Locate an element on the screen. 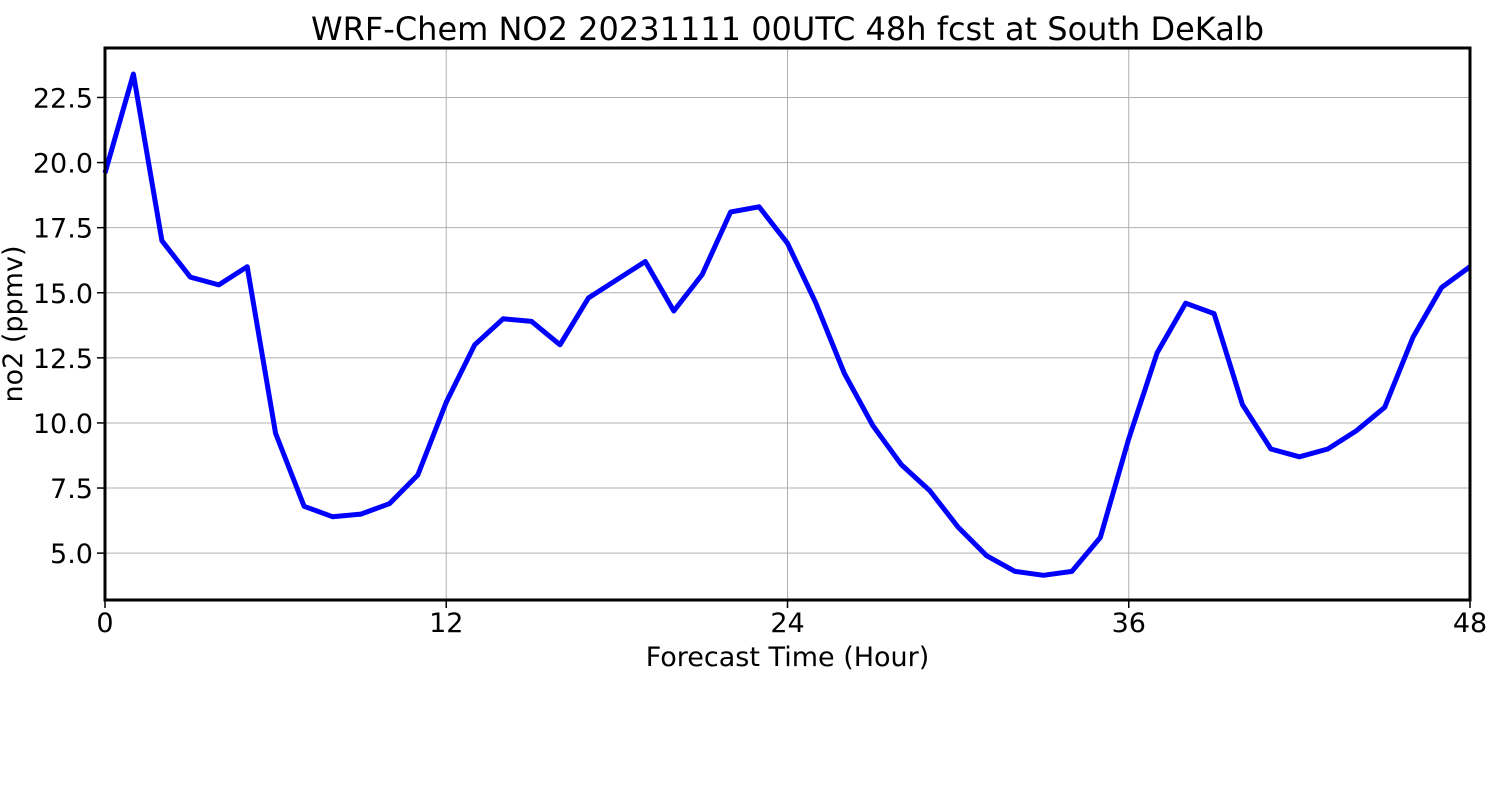 This screenshot has height=800, width=1500. x-tick-label: 12 is located at coordinates (446, 623).